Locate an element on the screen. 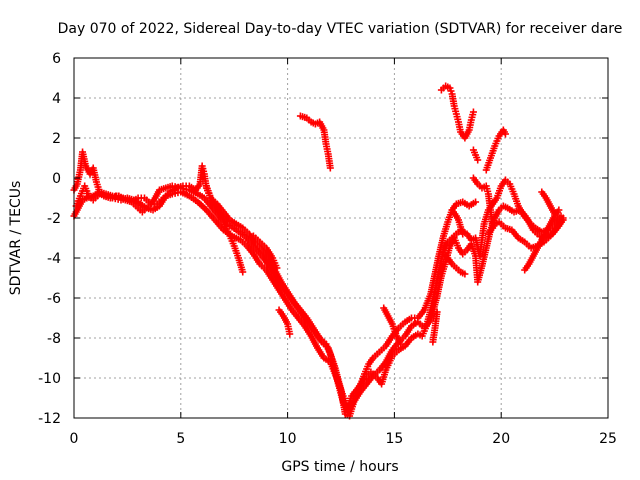 This screenshot has width=640, height=480. x-tick-label: 5 is located at coordinates (180, 439).